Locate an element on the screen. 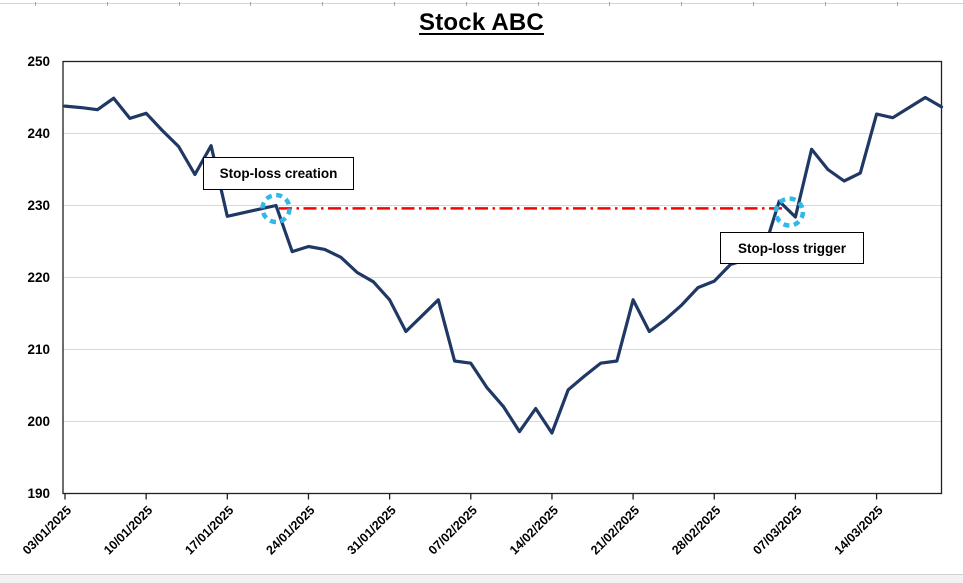 The image size is (963, 583). stop-loss-trigger-label-text: Stop-loss trigger is located at coordinates (791, 248).